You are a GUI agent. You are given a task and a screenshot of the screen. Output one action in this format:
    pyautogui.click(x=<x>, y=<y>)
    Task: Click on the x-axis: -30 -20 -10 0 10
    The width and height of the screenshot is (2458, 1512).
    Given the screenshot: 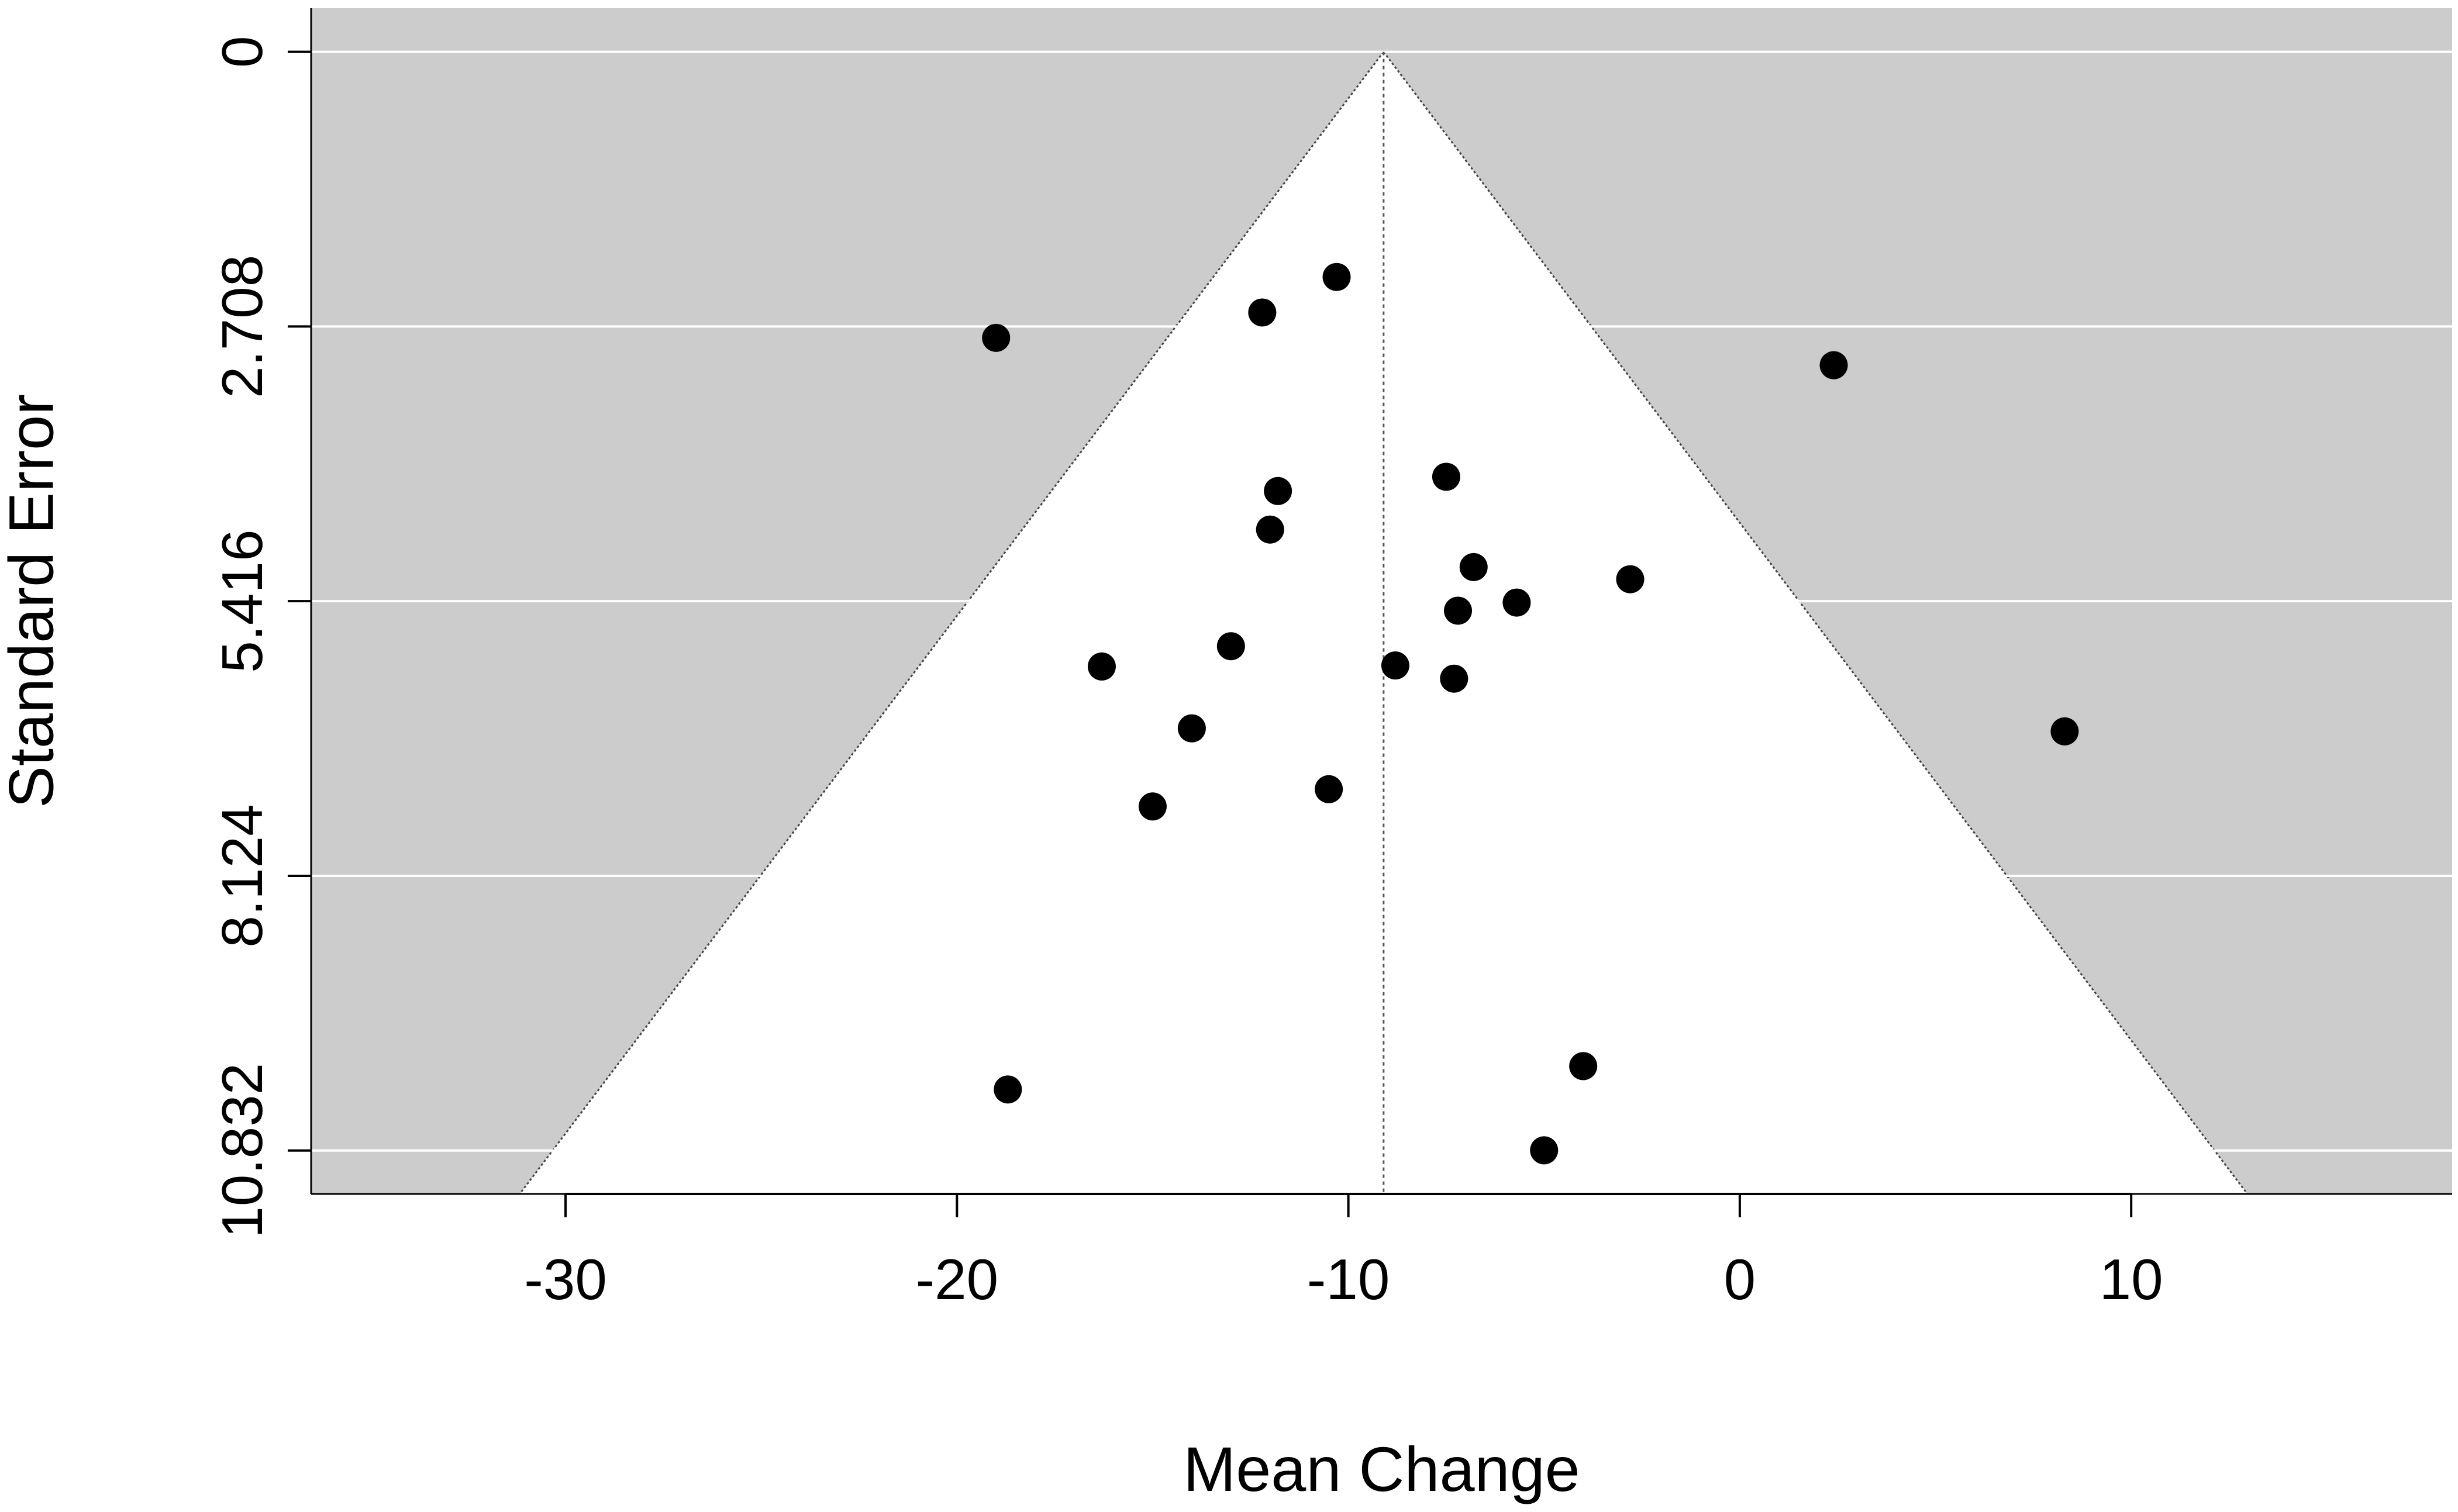 What is the action you would take?
    pyautogui.click(x=1381, y=1252)
    